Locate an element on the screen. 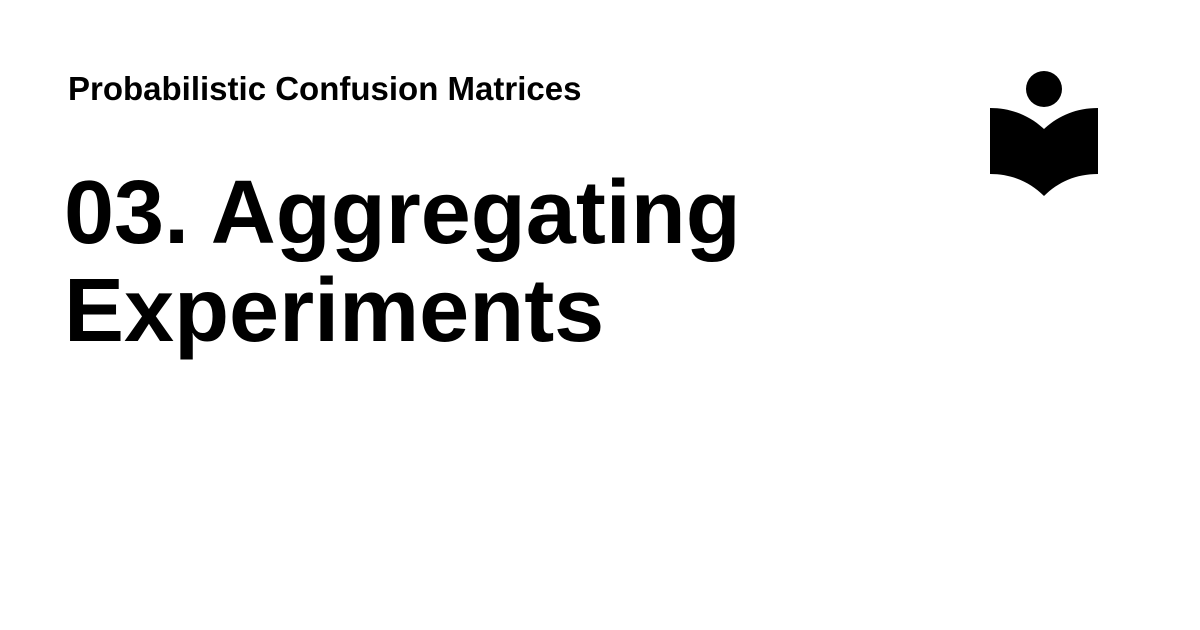 The image size is (1200, 630). site-logo is located at coordinates (1044, 134).